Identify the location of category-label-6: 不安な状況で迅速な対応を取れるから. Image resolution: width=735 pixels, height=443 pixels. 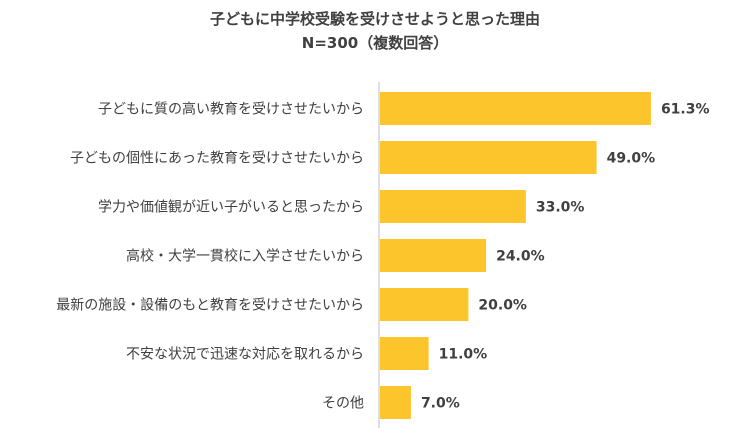
(245, 355).